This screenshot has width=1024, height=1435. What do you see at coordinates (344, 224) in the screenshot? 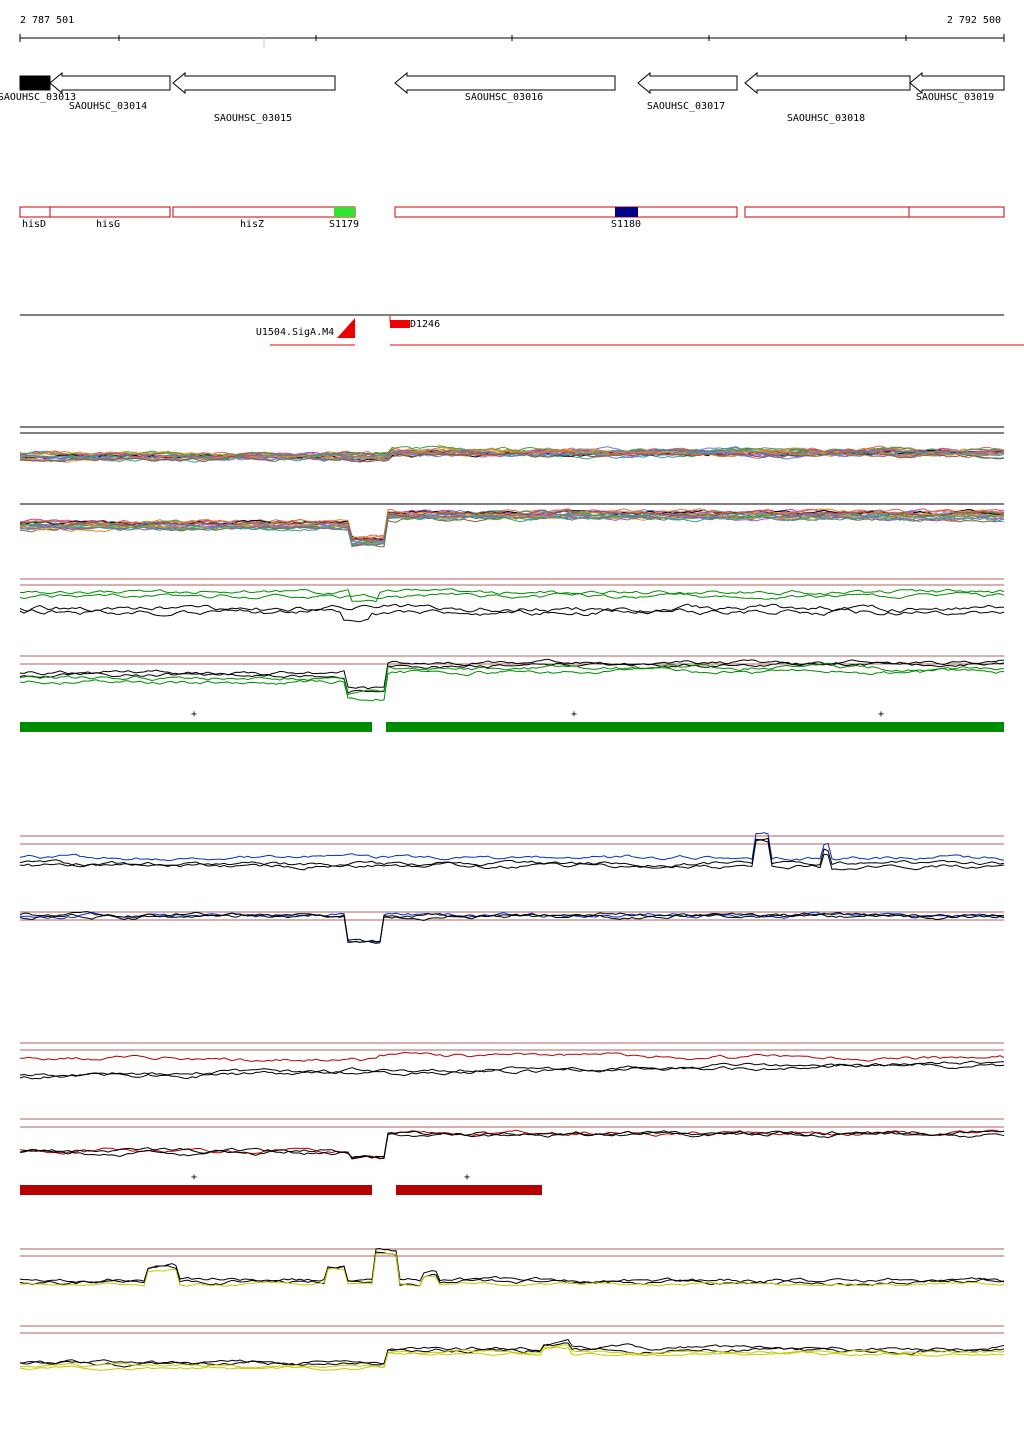
I see `feature-label: S1179` at bounding box center [344, 224].